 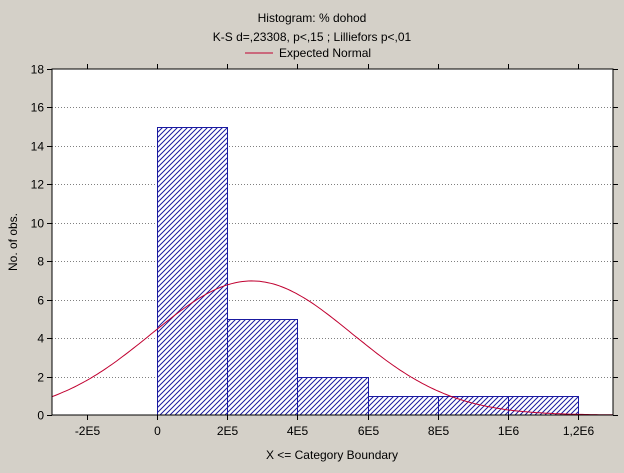 What do you see at coordinates (439, 431) in the screenshot?
I see `x-tick-label: 8E5` at bounding box center [439, 431].